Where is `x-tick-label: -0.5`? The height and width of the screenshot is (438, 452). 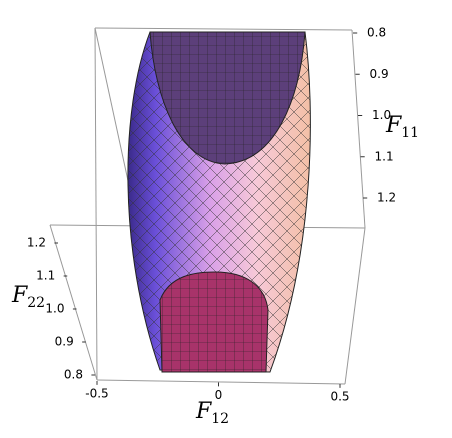
x-tick-label: -0.5 is located at coordinates (96, 394).